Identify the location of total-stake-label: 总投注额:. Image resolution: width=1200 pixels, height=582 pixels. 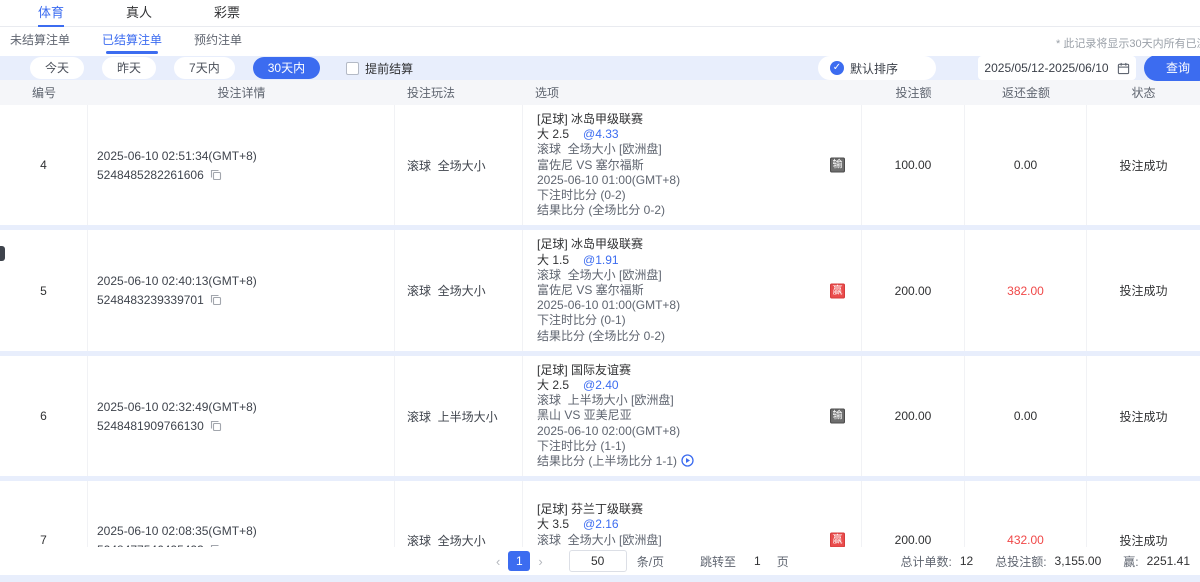
(1021, 561).